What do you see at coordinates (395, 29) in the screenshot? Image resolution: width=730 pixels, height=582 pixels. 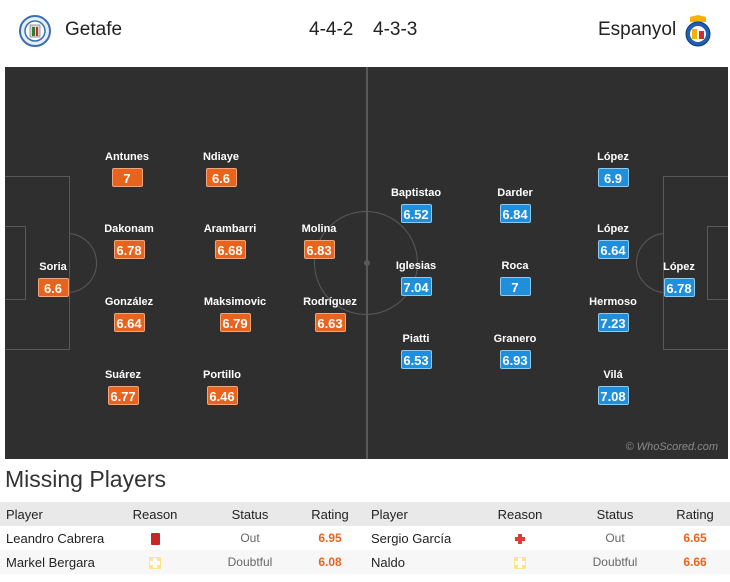 I see `away-formation: 4-3-3` at bounding box center [395, 29].